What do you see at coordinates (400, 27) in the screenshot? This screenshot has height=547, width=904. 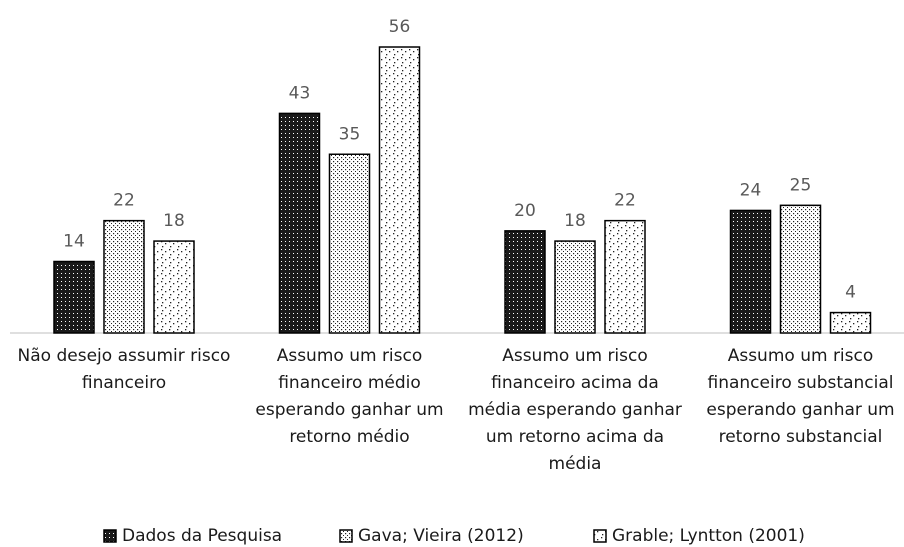 I see `data-label: 56` at bounding box center [400, 27].